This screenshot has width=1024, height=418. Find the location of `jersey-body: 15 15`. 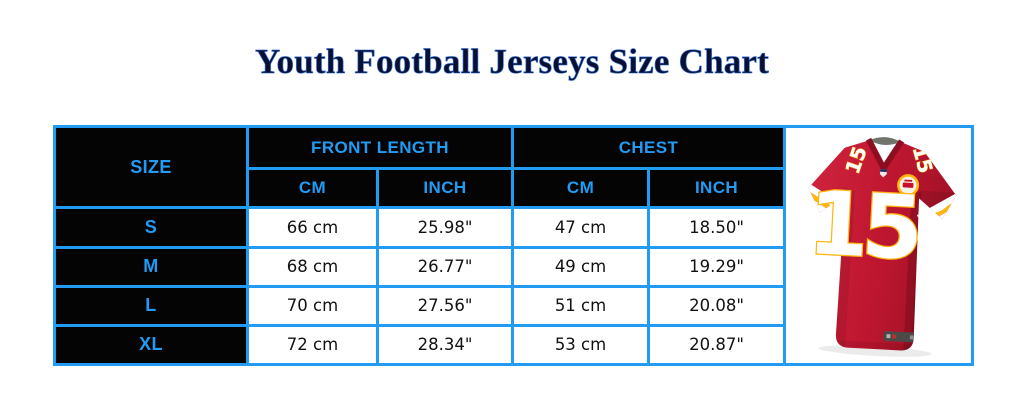

jersey-body: 15 15 is located at coordinates (879, 247).